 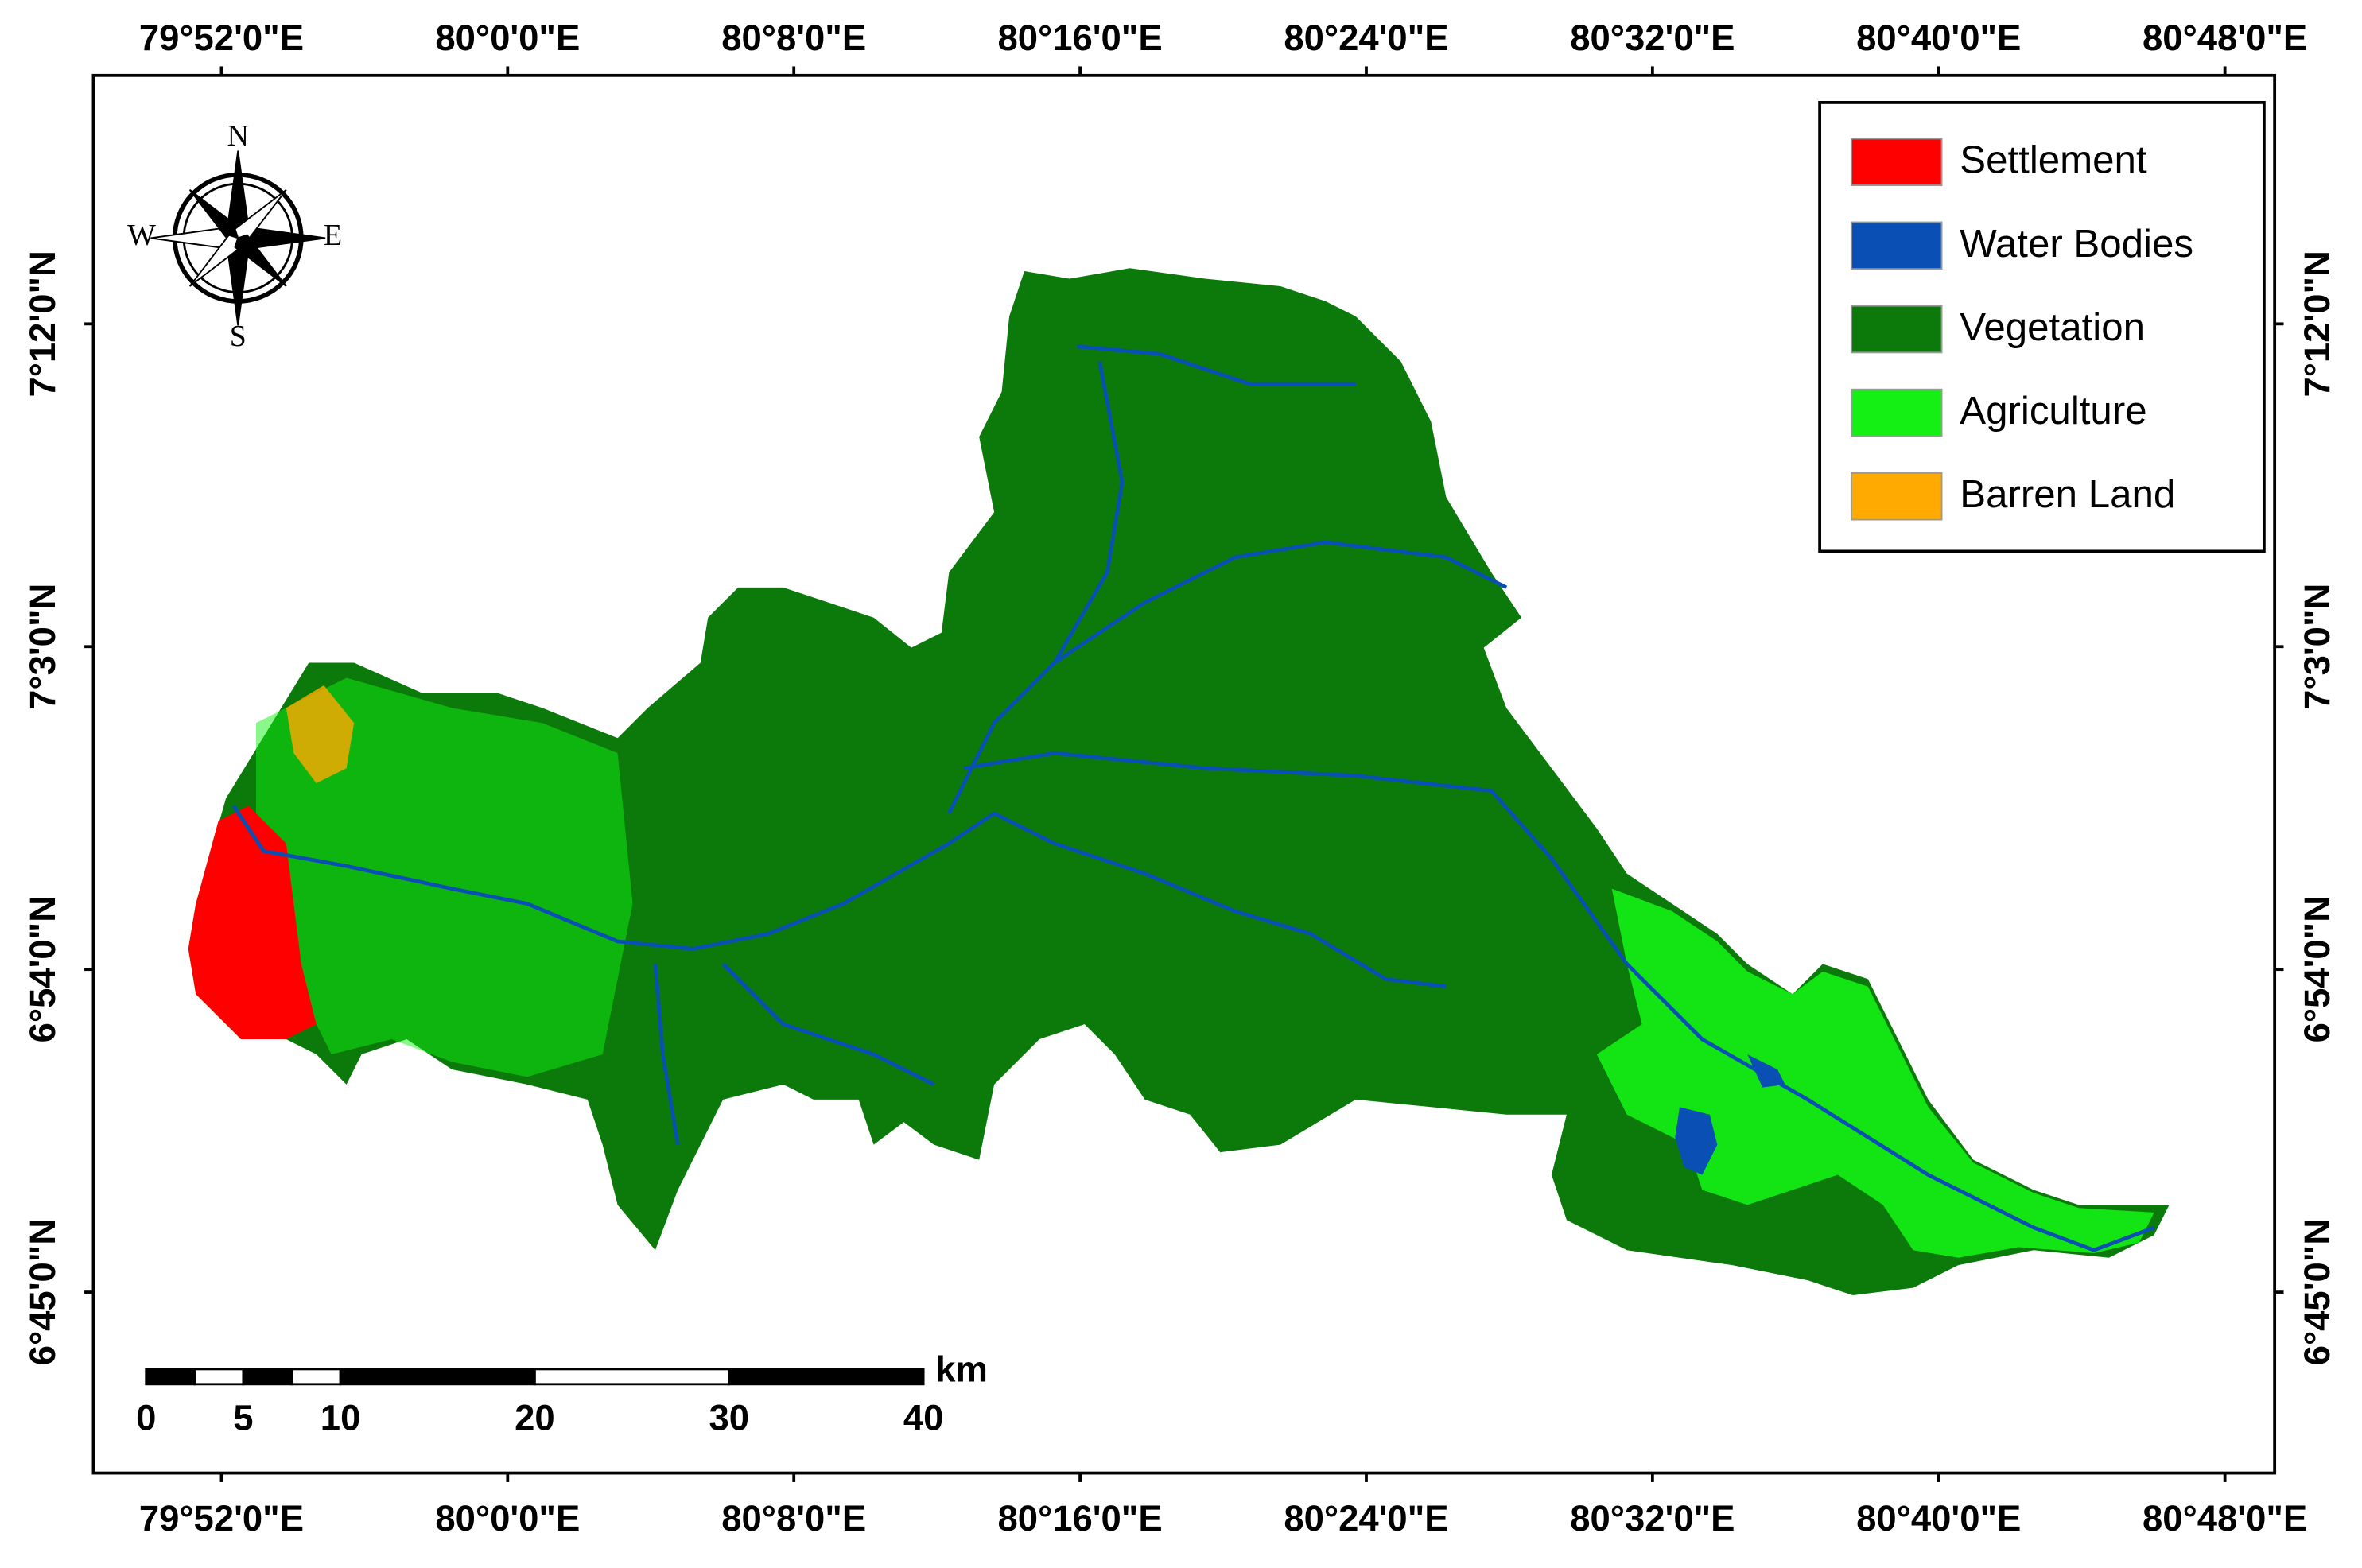 I want to click on lon-label-bottom: 80°0'0"E, so click(x=508, y=1518).